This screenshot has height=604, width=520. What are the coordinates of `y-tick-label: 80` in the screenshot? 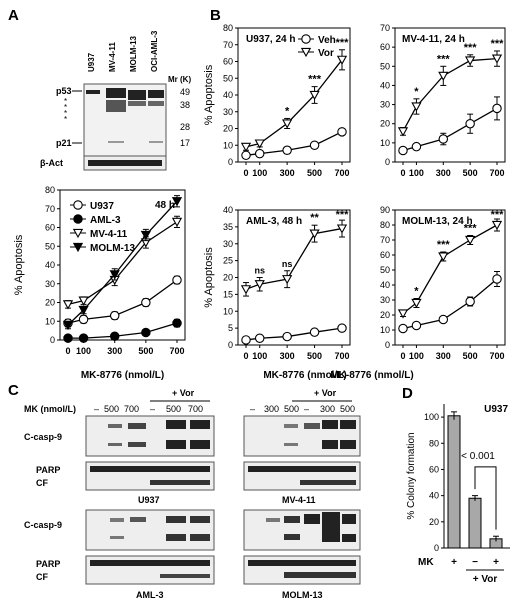 It's located at (385, 225).